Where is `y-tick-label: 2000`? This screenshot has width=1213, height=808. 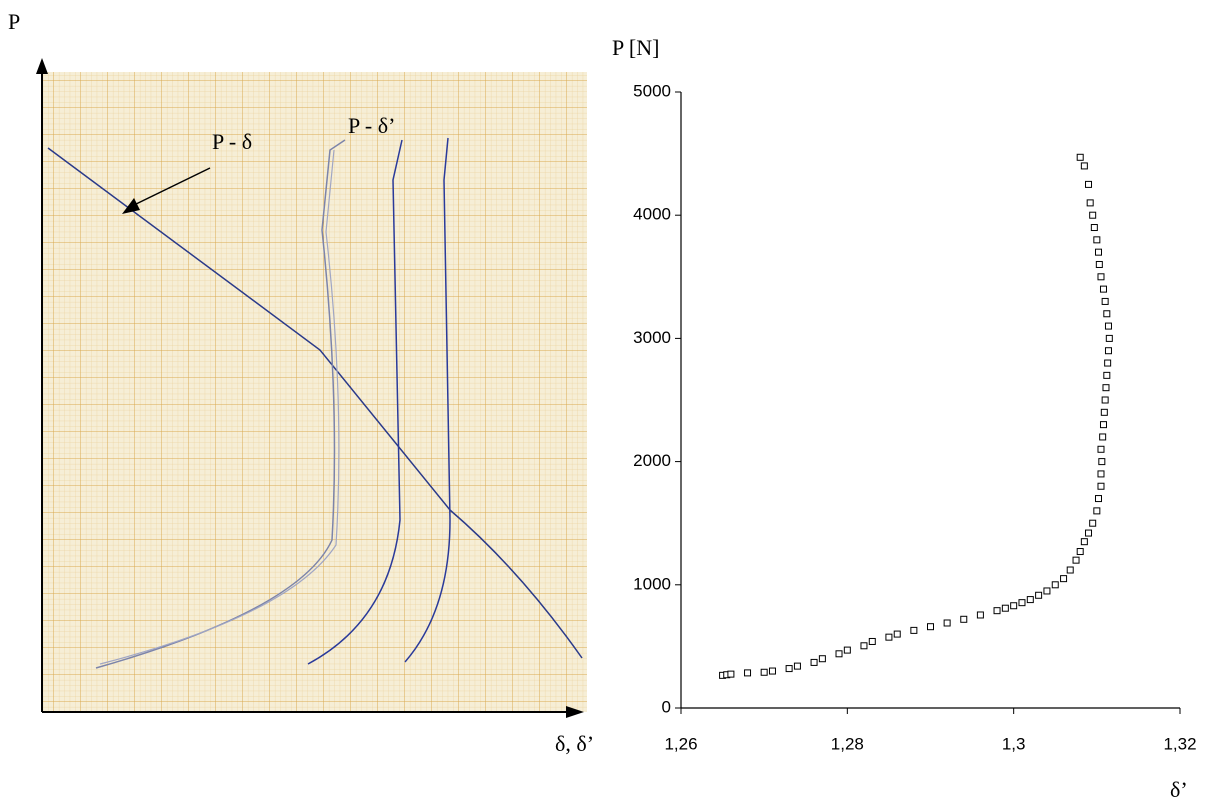
y-tick-label: 2000 is located at coordinates (652, 460).